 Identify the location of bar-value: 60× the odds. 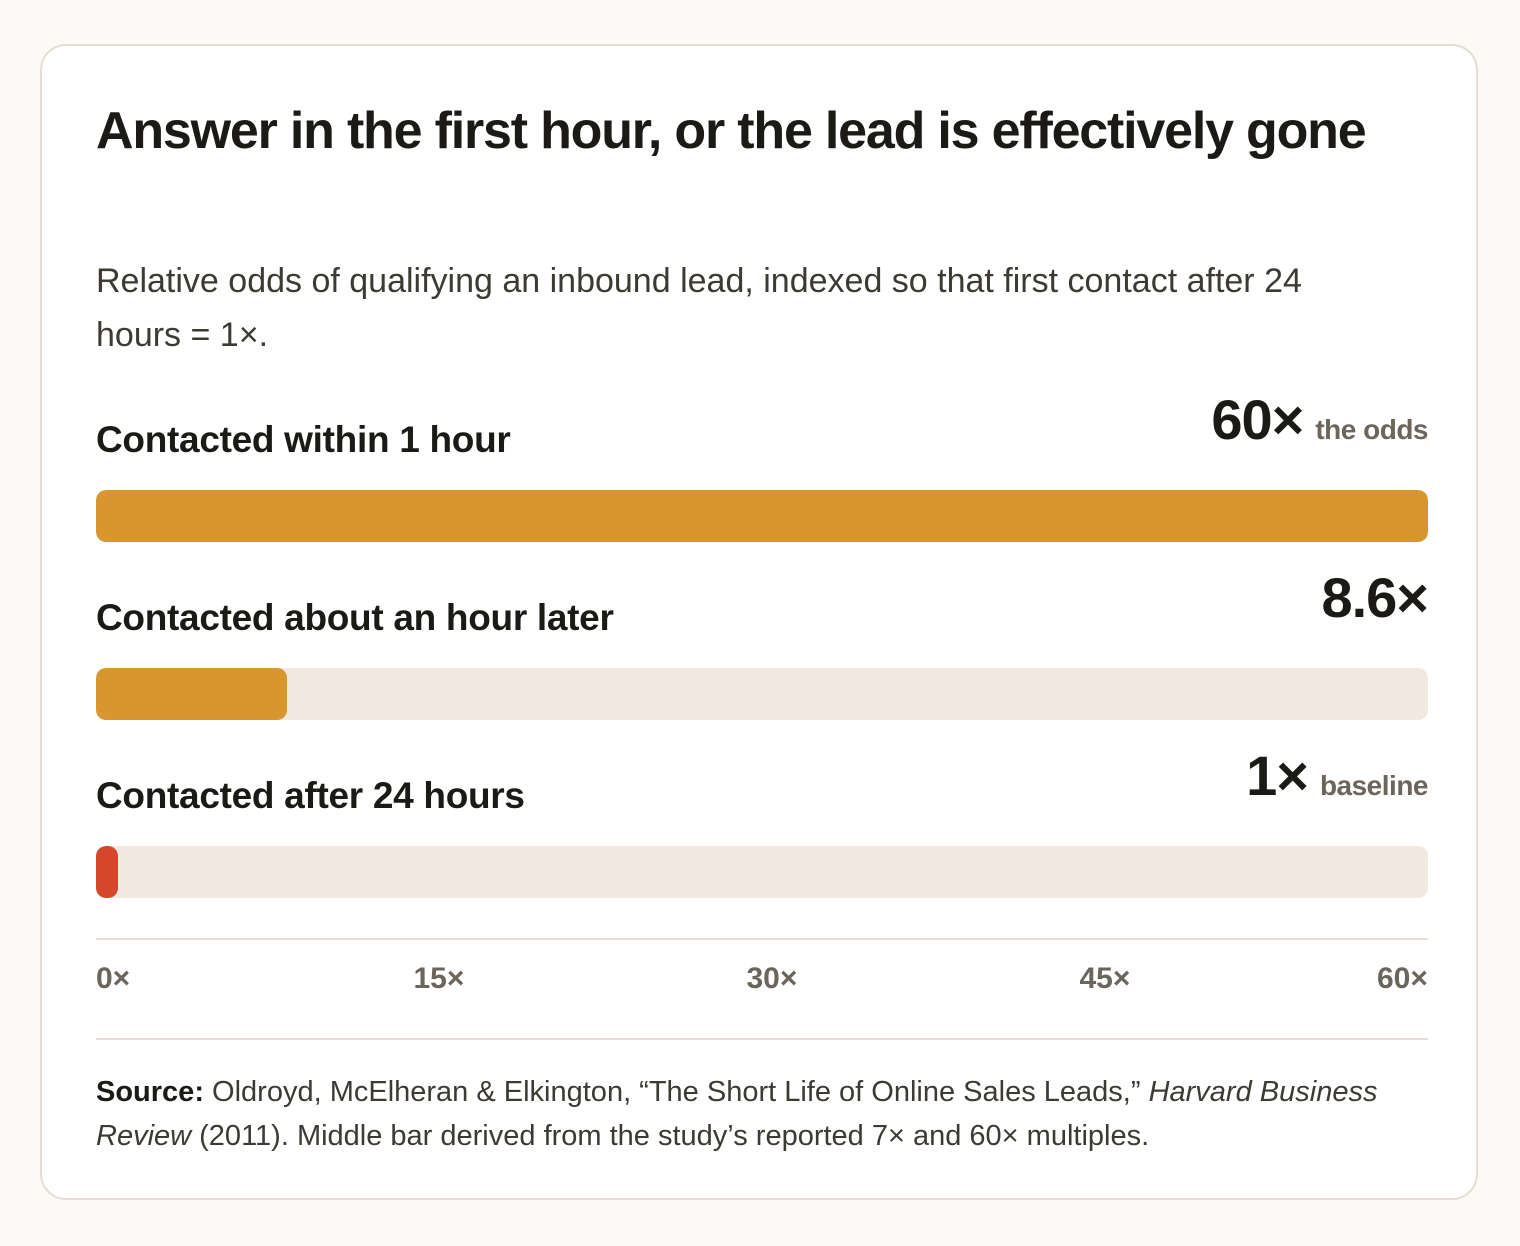
(1319, 426).